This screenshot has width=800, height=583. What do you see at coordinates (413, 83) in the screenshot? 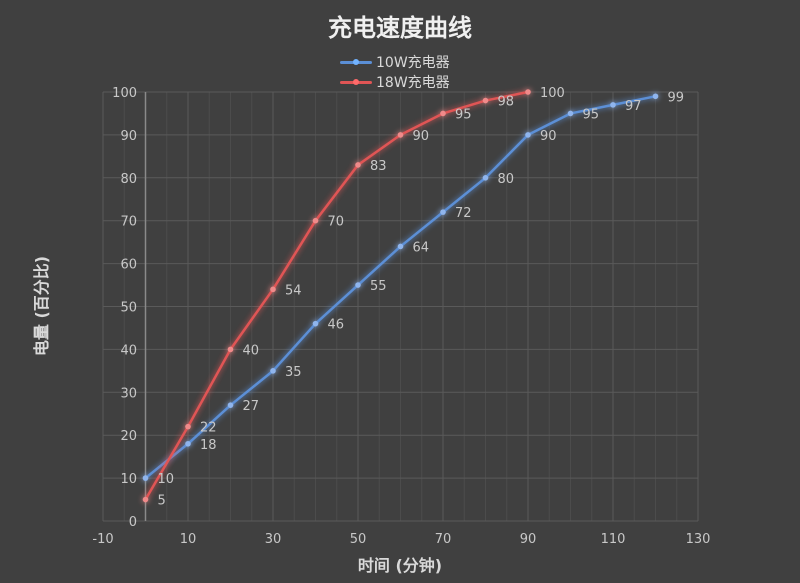
I see `legend-label: 18W充电器` at bounding box center [413, 83].